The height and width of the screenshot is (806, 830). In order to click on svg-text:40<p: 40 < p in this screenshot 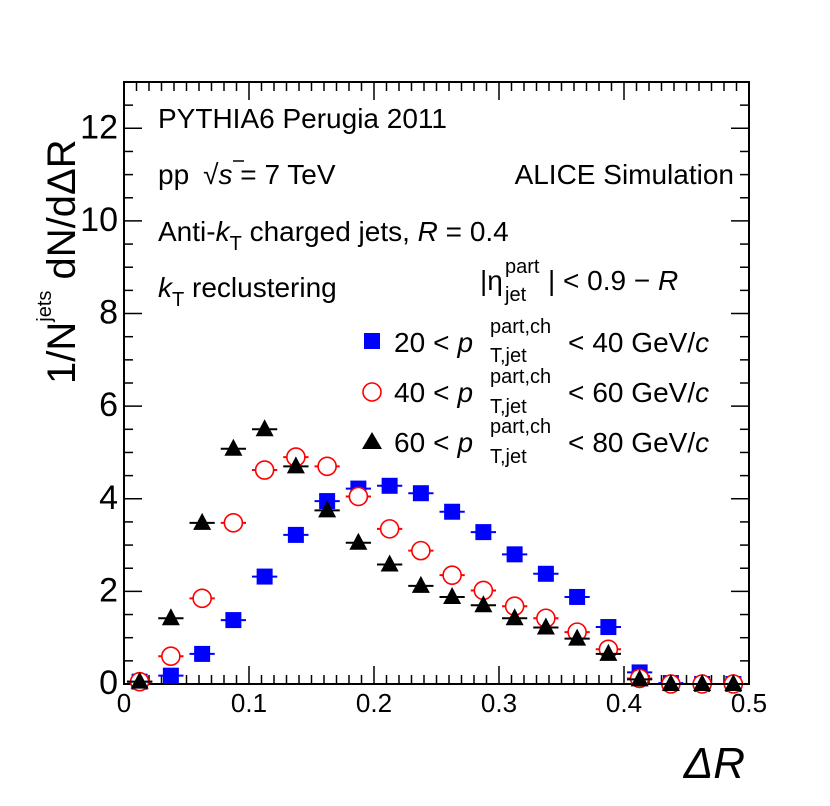, I will do `click(433, 392)`.